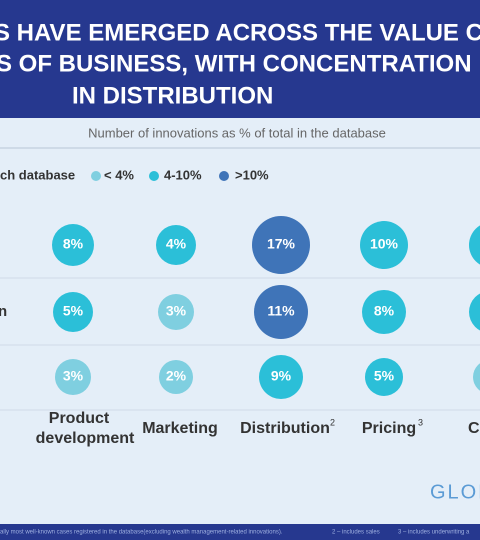 The image size is (480, 540). What do you see at coordinates (236, 63) in the screenshot?
I see `title-line: S OF BUSINESS, WITH CONCENTRATION` at bounding box center [236, 63].